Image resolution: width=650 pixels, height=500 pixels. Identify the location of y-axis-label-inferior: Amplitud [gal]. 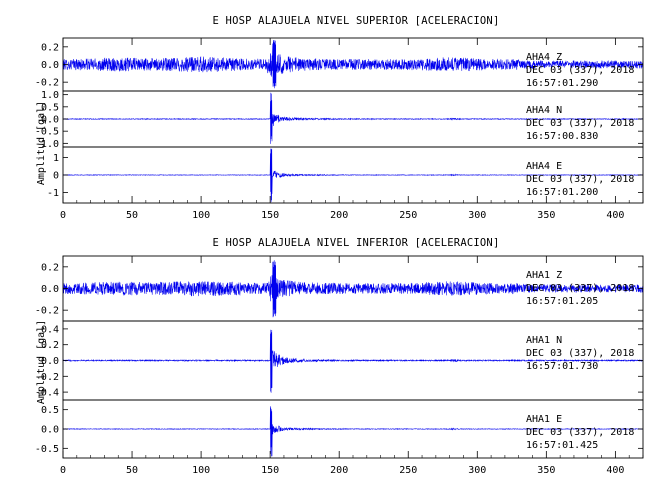
(41, 362).